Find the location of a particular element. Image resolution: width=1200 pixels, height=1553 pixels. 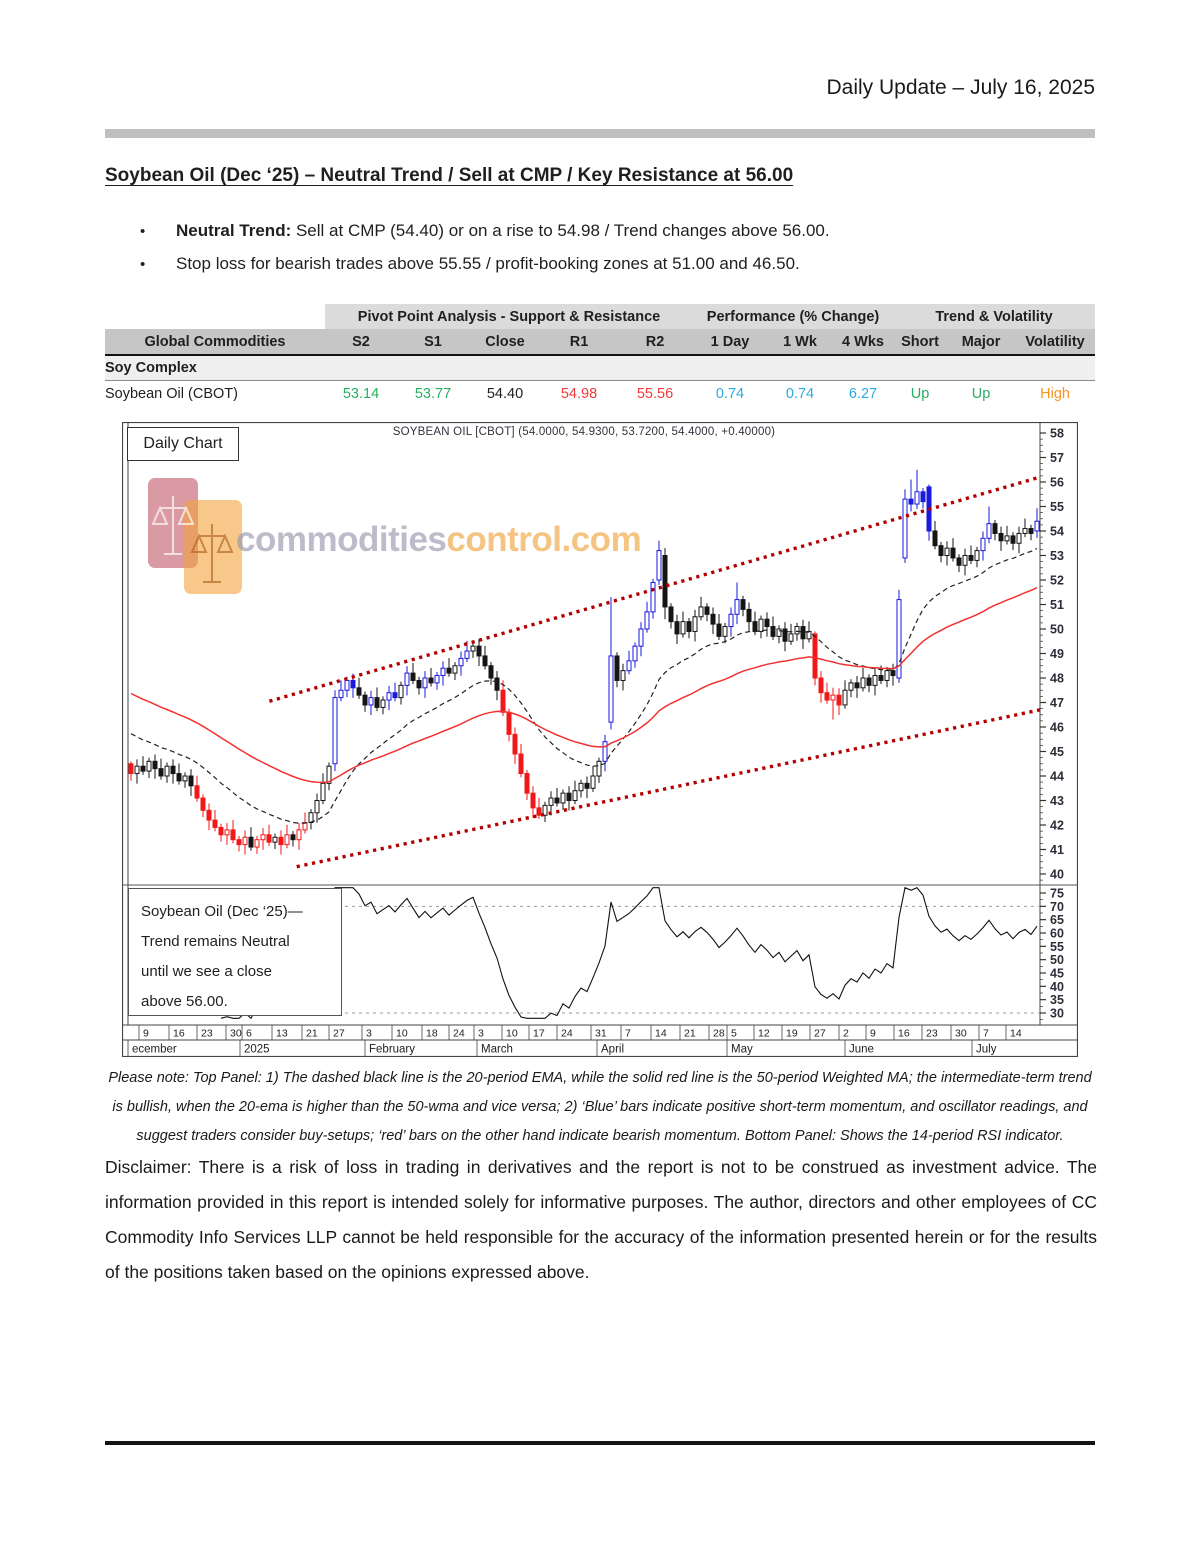

value-major-trend: Up is located at coordinates (981, 393).